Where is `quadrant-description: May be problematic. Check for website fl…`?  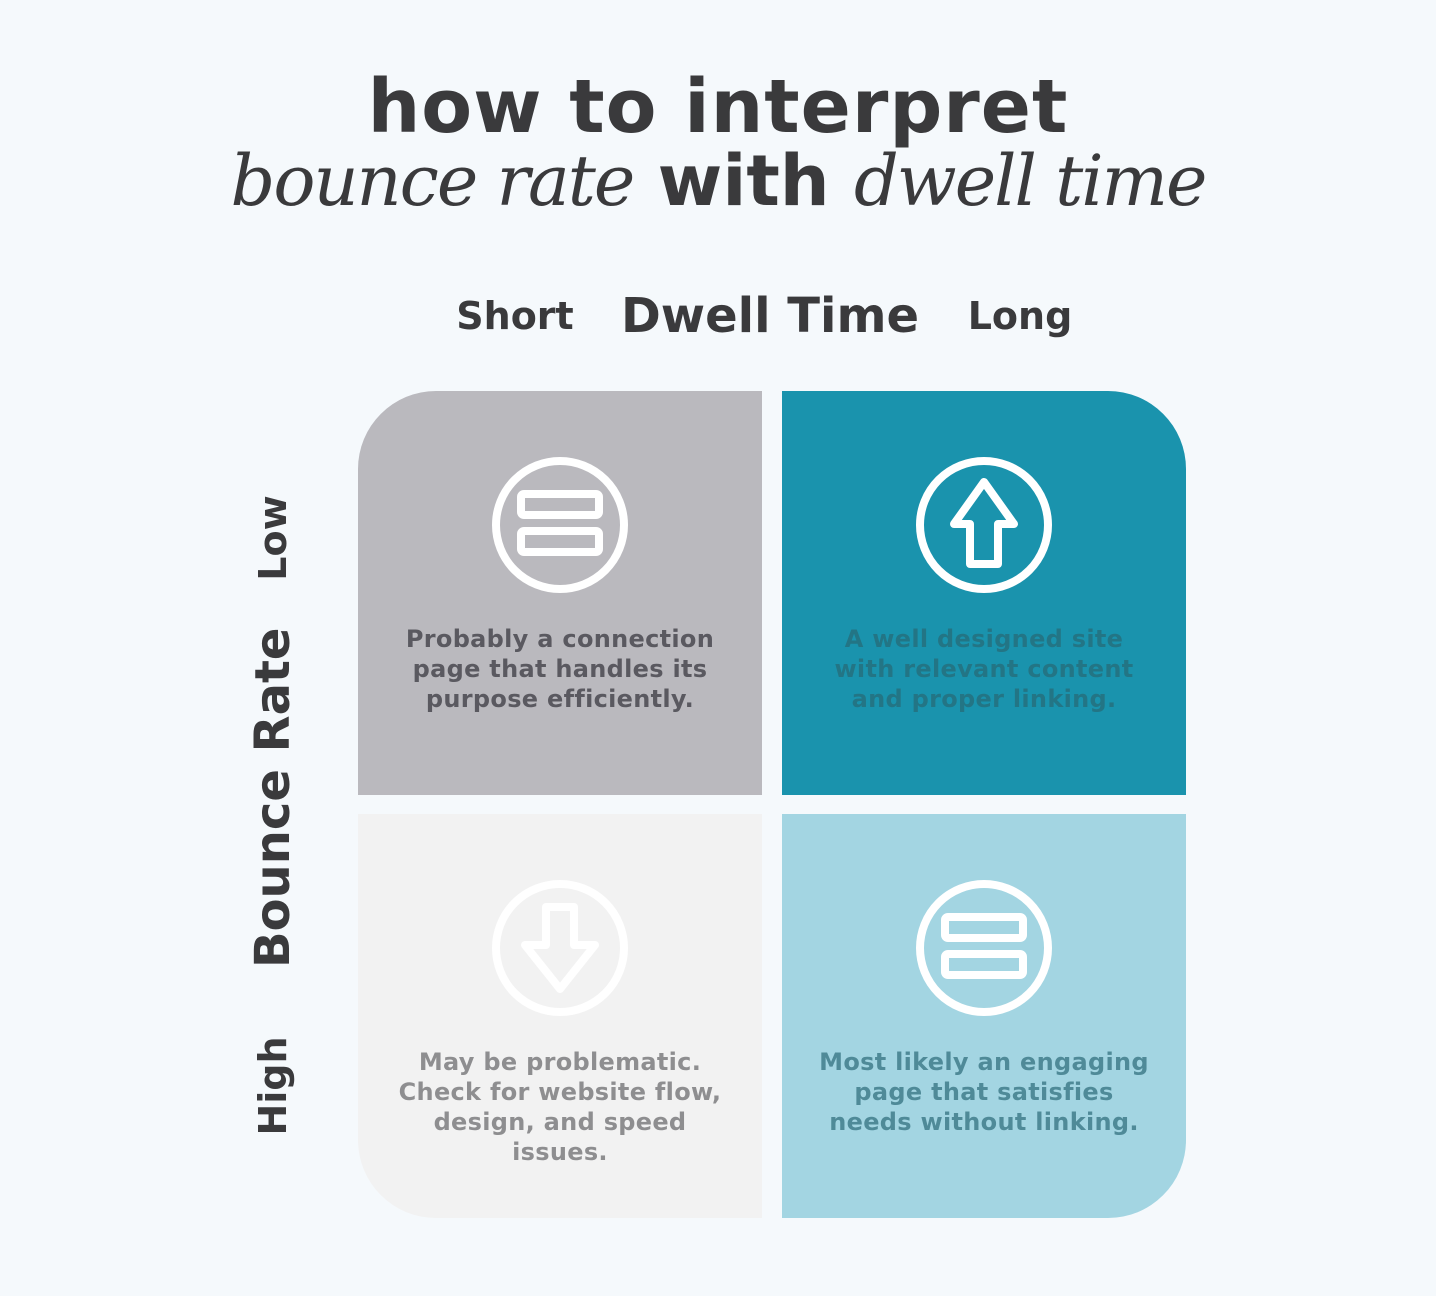
quadrant-description: May be problematic. Check for website fl… is located at coordinates (560, 1107).